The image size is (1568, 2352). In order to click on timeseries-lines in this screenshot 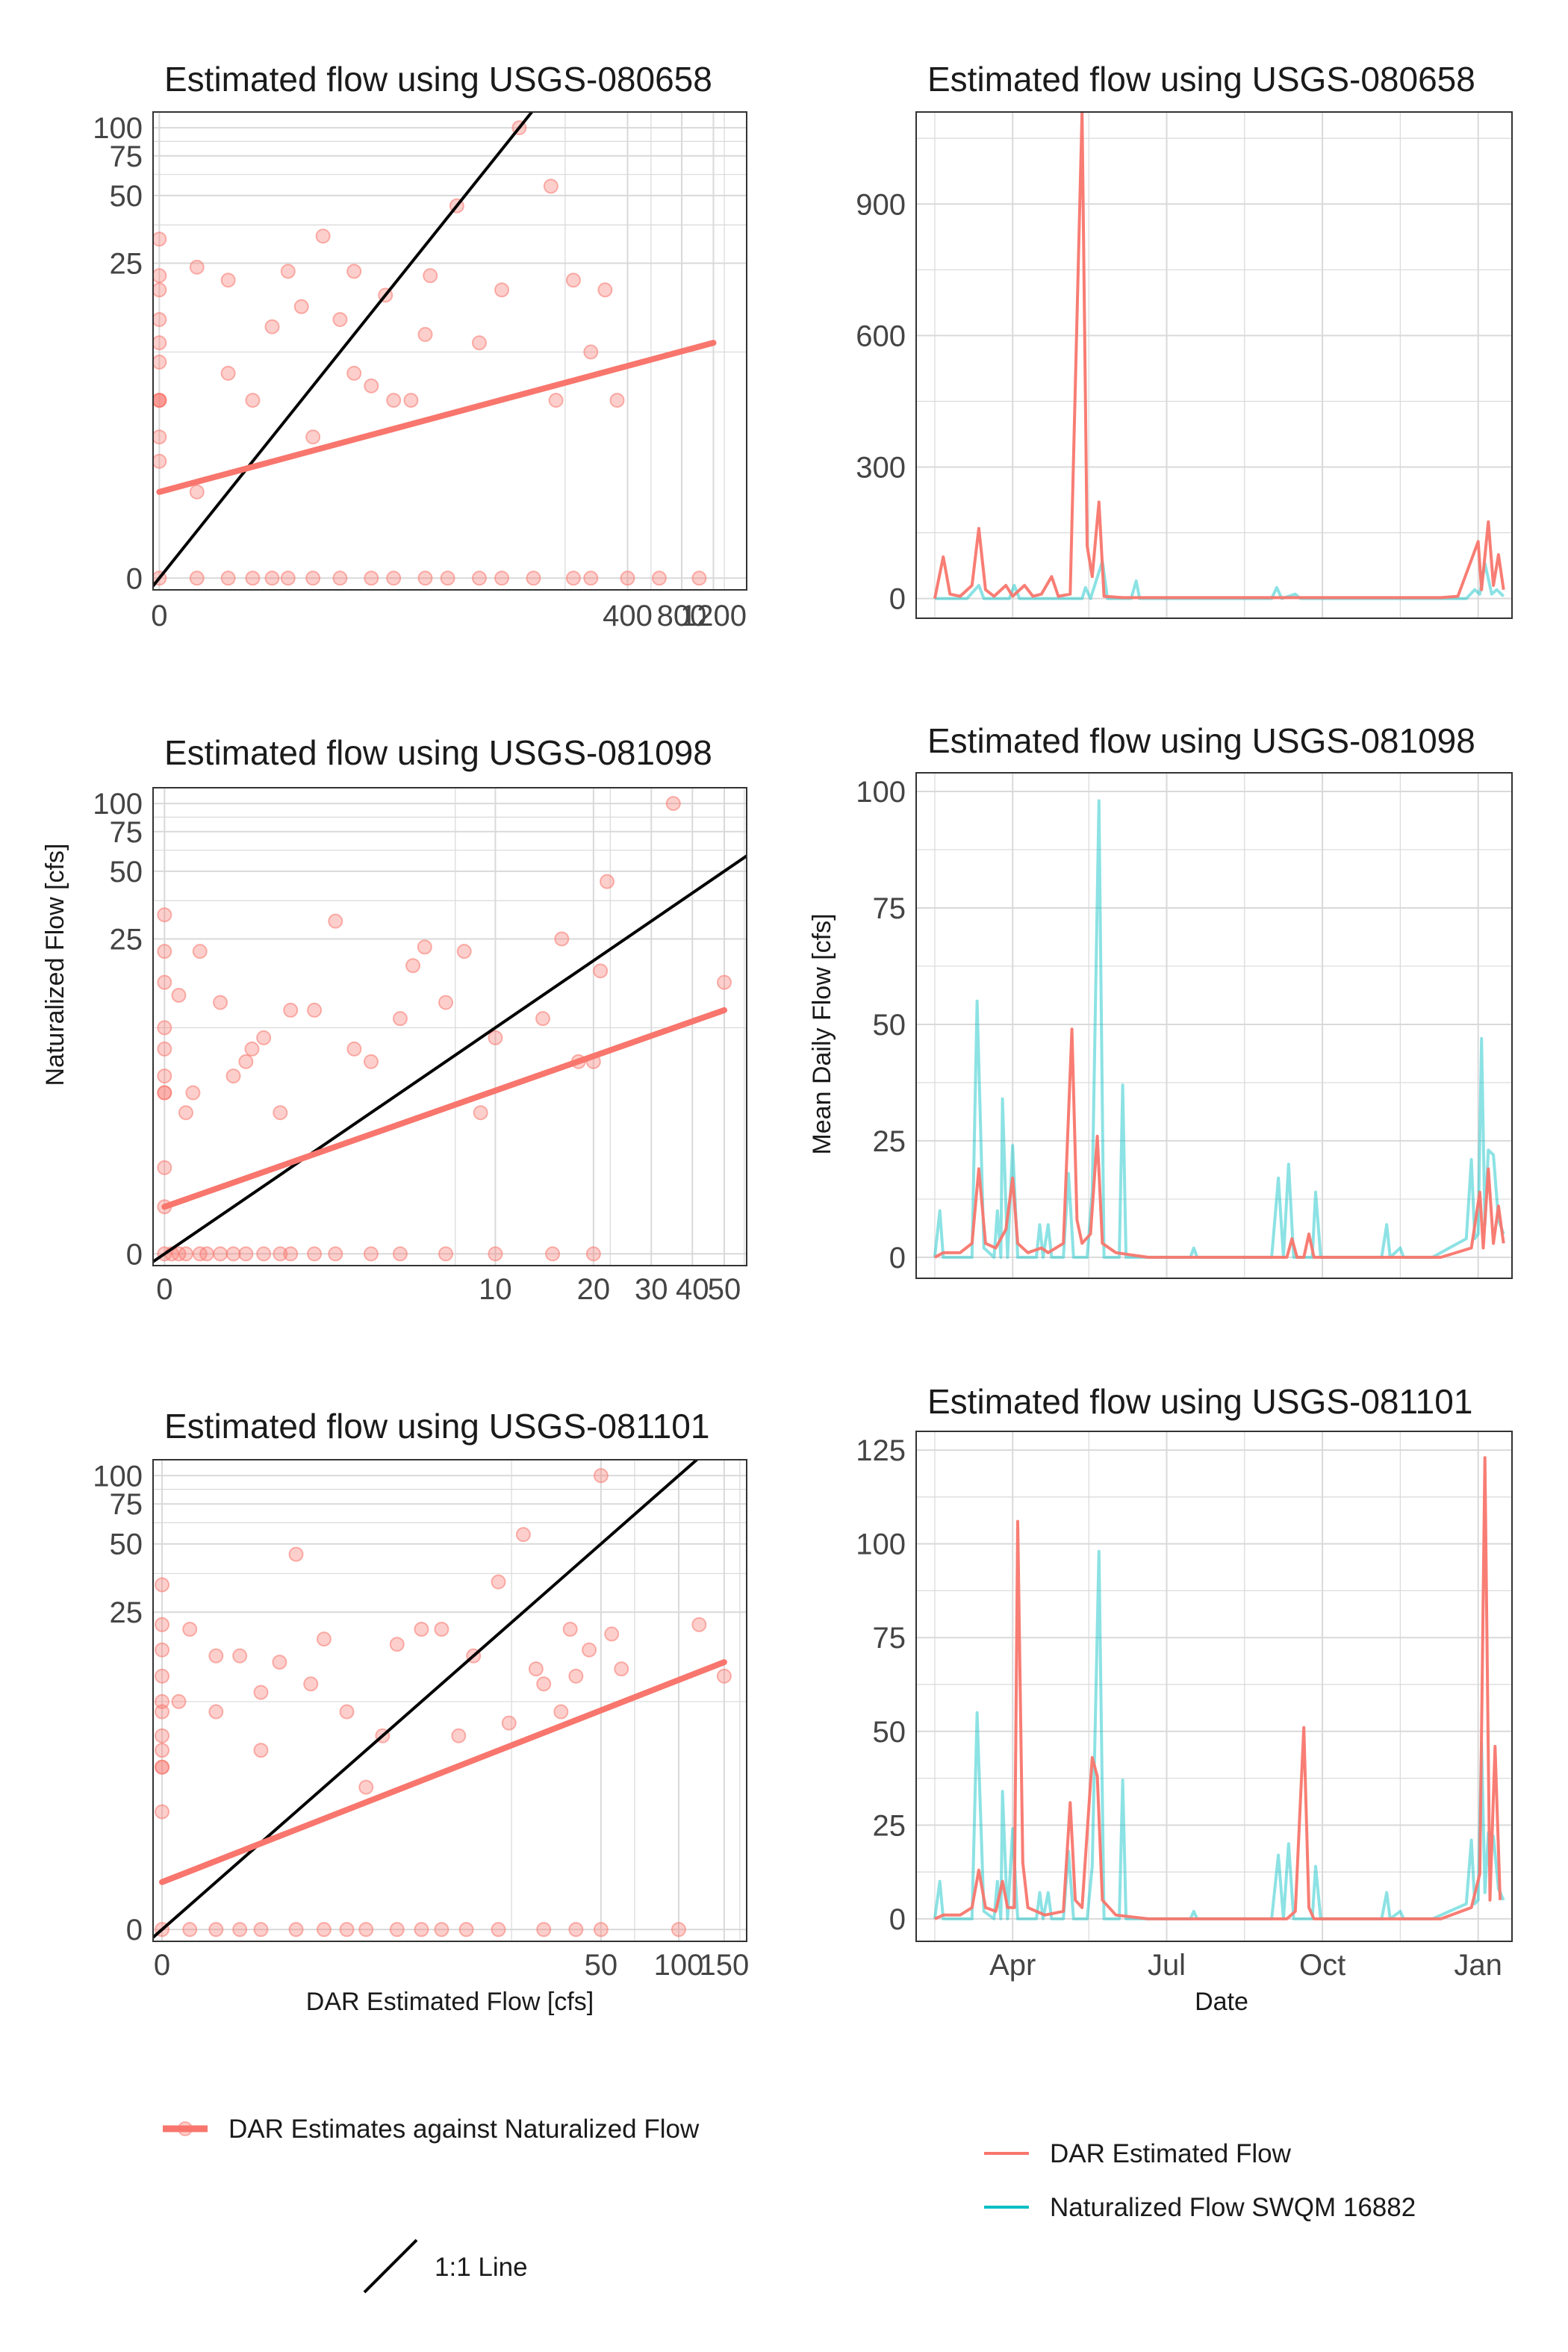, I will do `click(1219, 356)`.